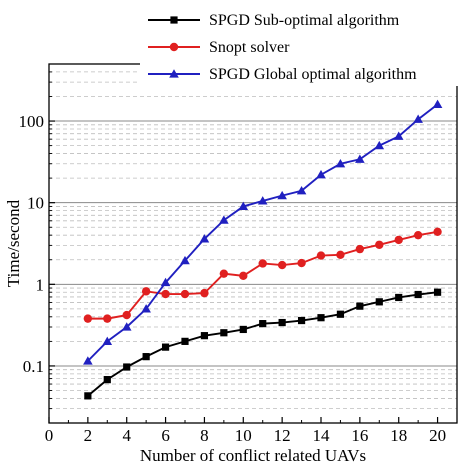  What do you see at coordinates (304, 20) in the screenshot?
I see `legend-label: SPGD Sub-optimal algorithm` at bounding box center [304, 20].